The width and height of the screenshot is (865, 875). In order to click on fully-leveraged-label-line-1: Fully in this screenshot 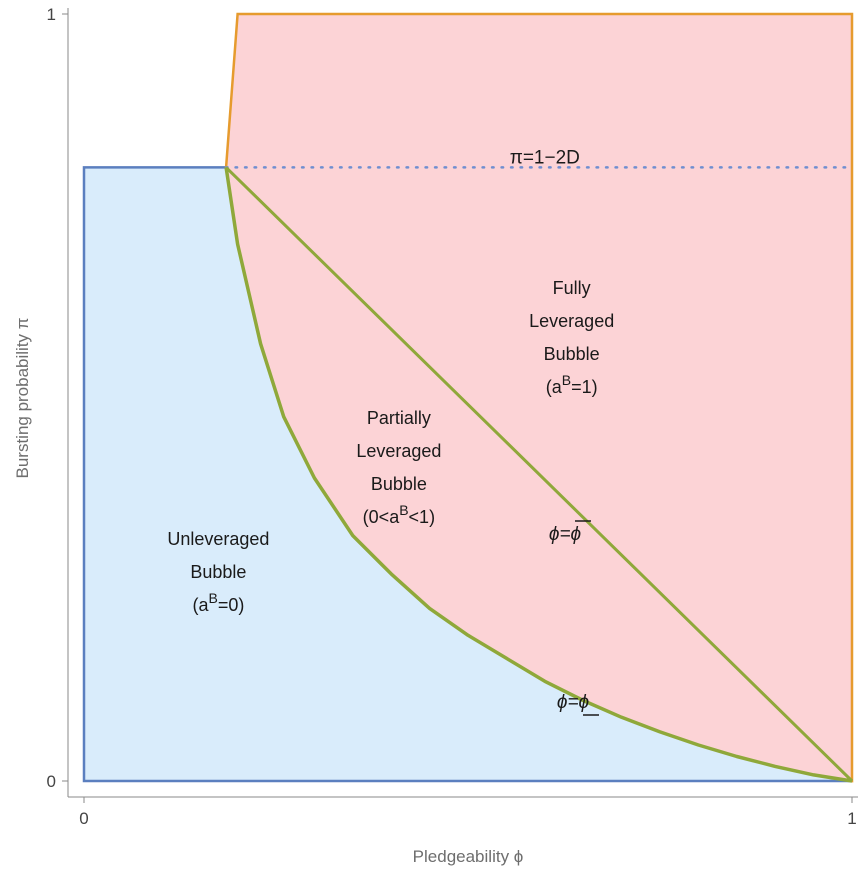, I will do `click(572, 288)`.